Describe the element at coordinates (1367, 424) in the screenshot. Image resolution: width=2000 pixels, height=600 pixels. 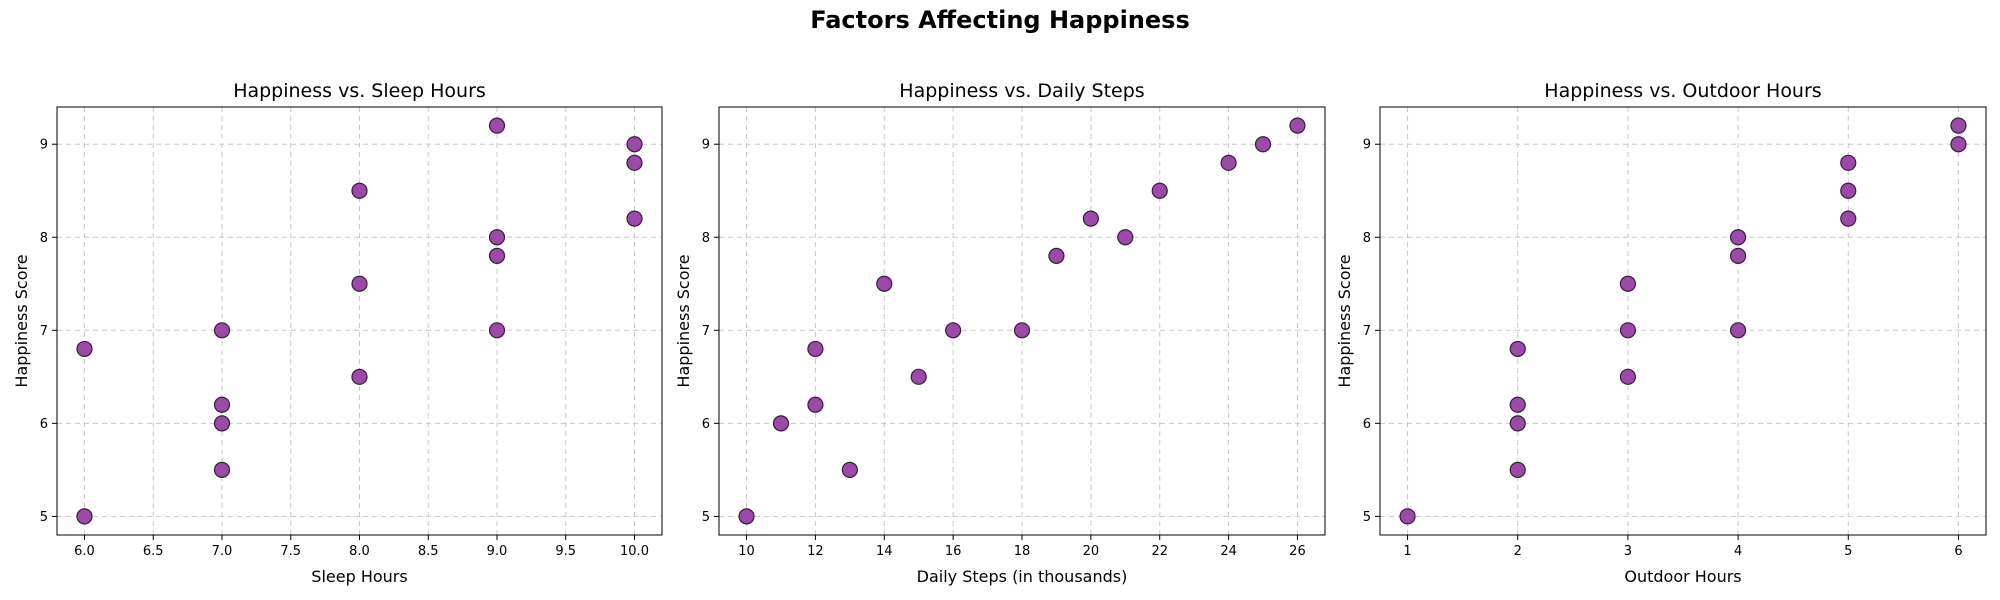
I see `outdoor-hours-y-tick-label: 6` at that location.